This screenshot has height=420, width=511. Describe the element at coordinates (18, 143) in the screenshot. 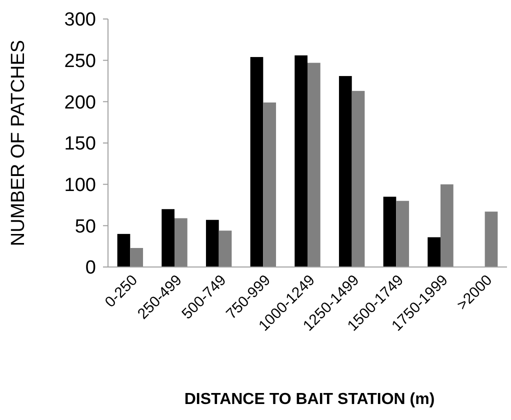

I see `y-axis-title: NUMBER OF PATCHES` at that location.